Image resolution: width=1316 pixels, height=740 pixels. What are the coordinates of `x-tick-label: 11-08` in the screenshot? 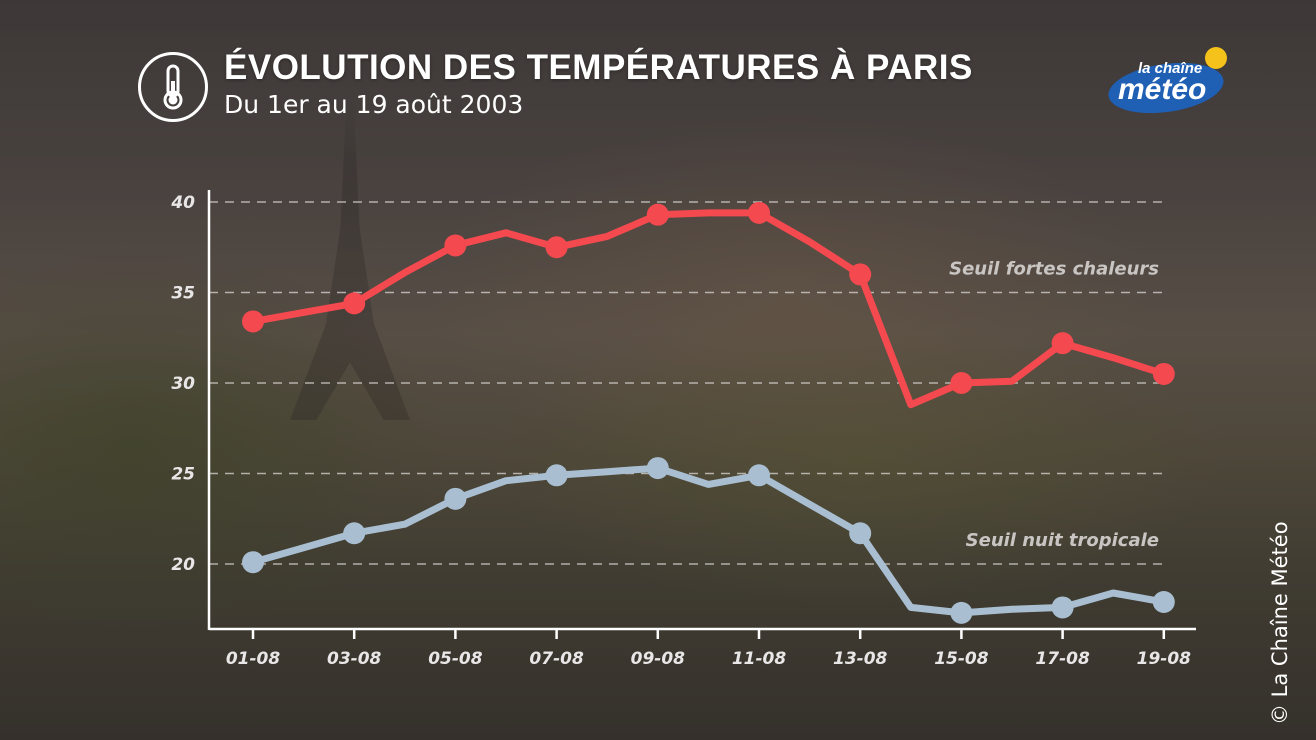 It's located at (759, 659).